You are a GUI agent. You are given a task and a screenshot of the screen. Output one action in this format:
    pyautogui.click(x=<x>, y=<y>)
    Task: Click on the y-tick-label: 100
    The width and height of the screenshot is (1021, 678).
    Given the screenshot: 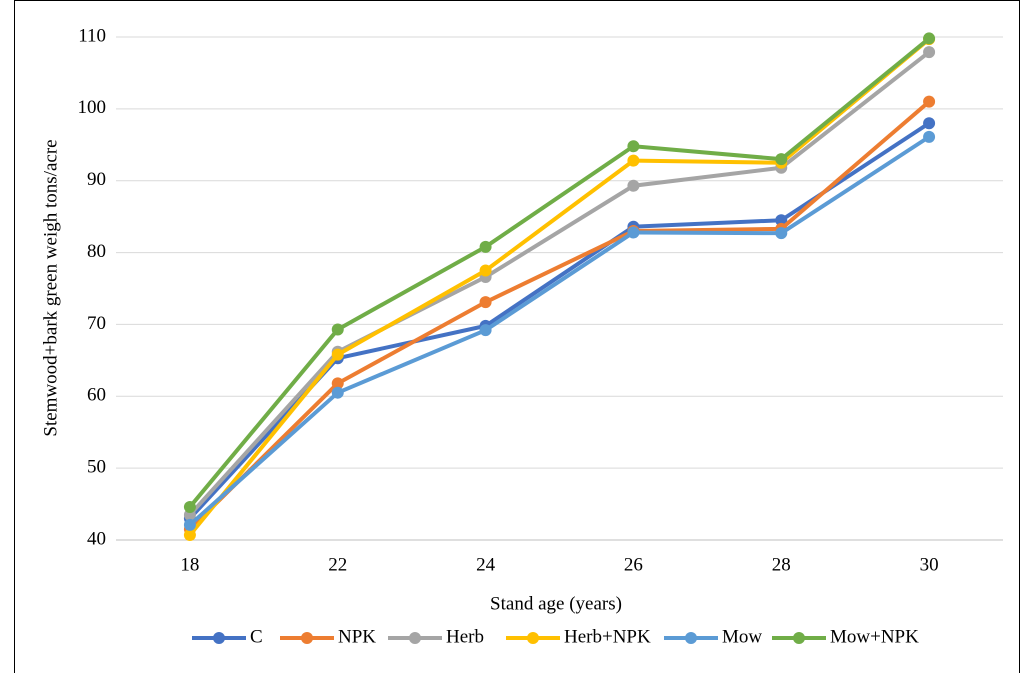 What is the action you would take?
    pyautogui.click(x=92, y=107)
    